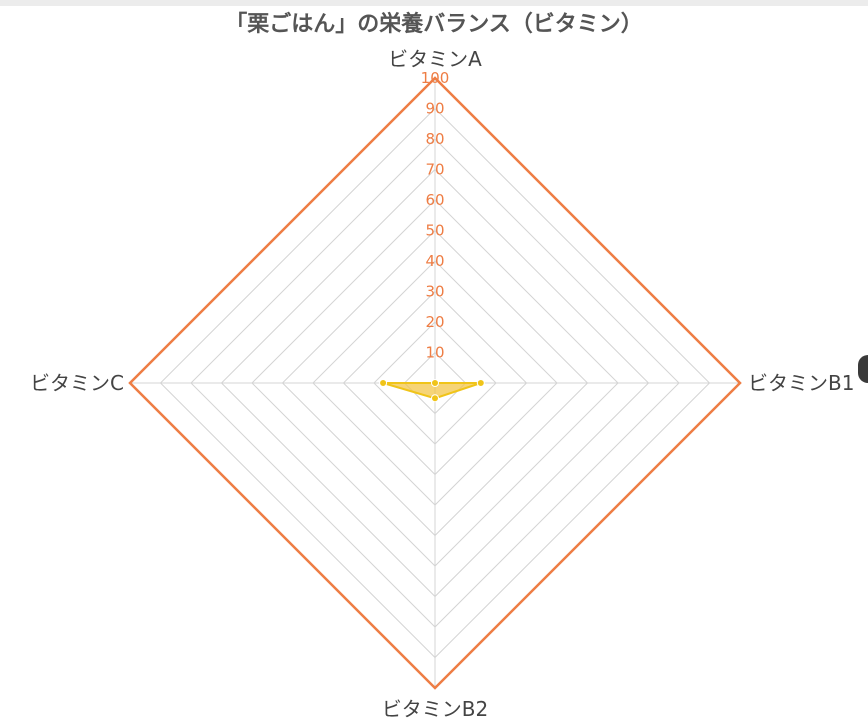  Describe the element at coordinates (434, 261) in the screenshot. I see `tick-label: 40` at that location.